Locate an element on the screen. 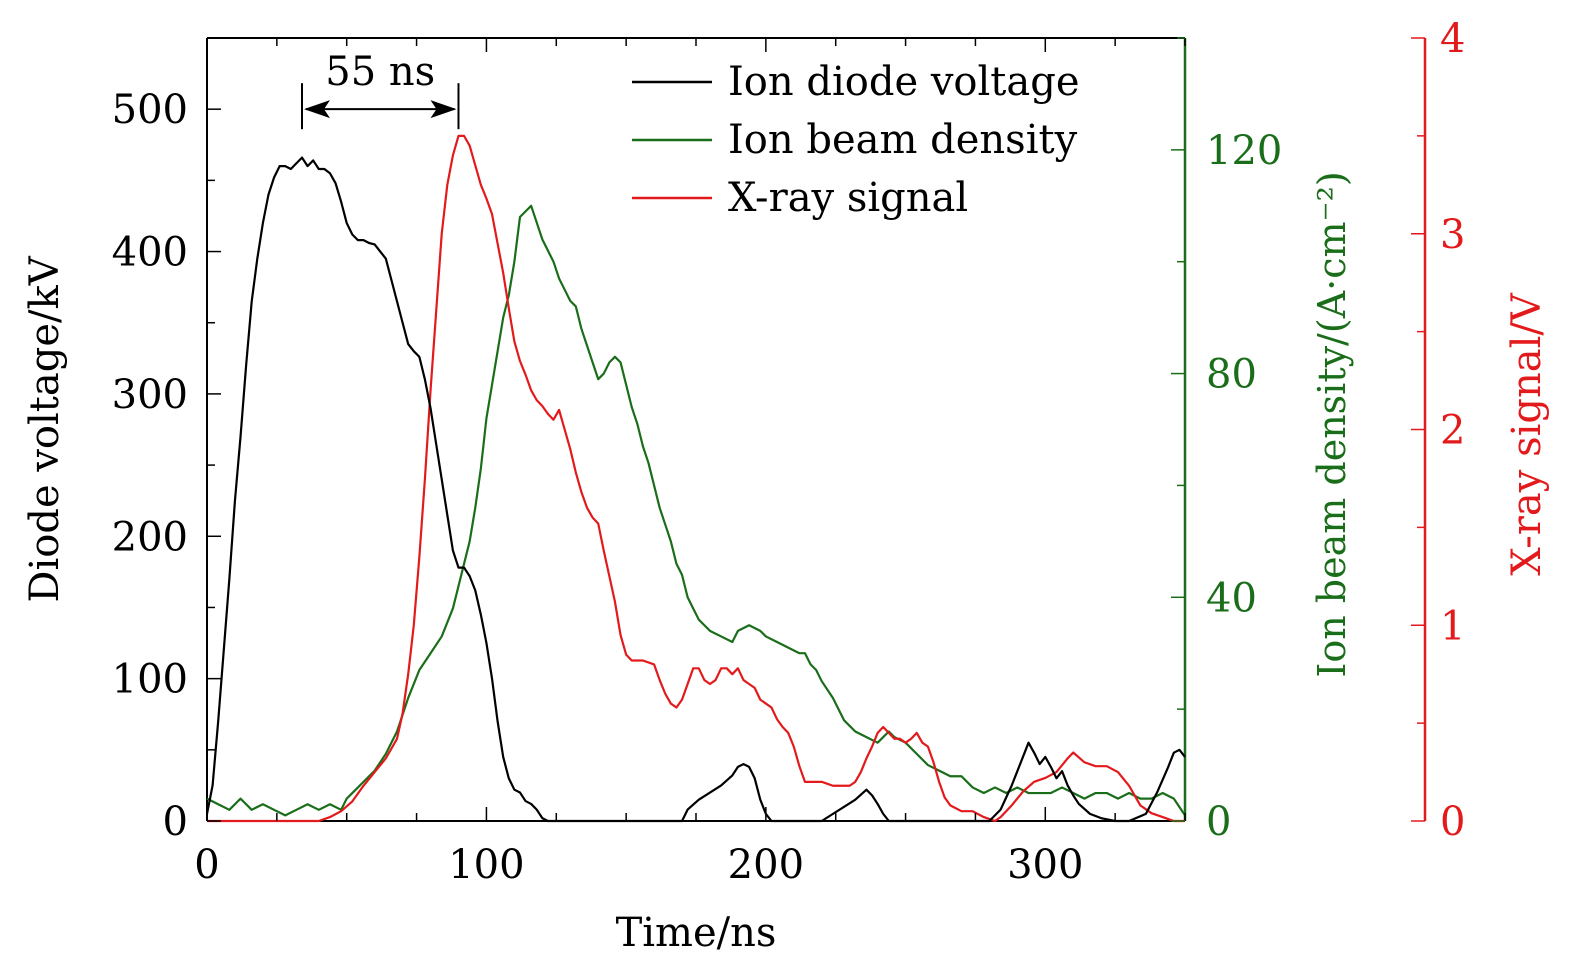  density-tick-label: 40 is located at coordinates (1231, 598).